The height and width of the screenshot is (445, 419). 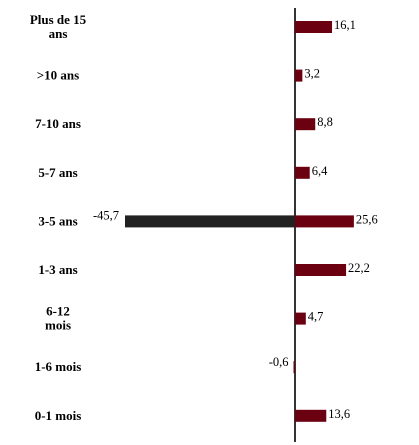 What do you see at coordinates (58, 26) in the screenshot?
I see `category-label: Plus de 15 ans` at bounding box center [58, 26].